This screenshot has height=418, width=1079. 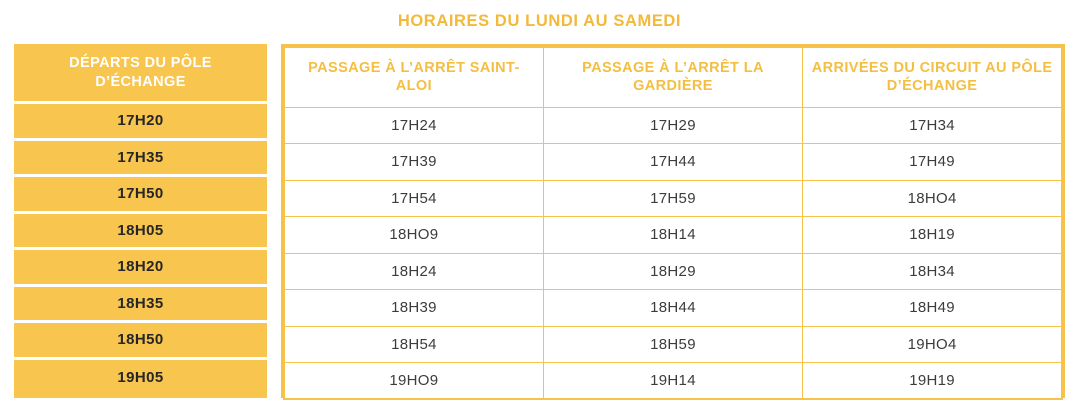 I want to click on stop-time-cell: 17H29, so click(x=673, y=125).